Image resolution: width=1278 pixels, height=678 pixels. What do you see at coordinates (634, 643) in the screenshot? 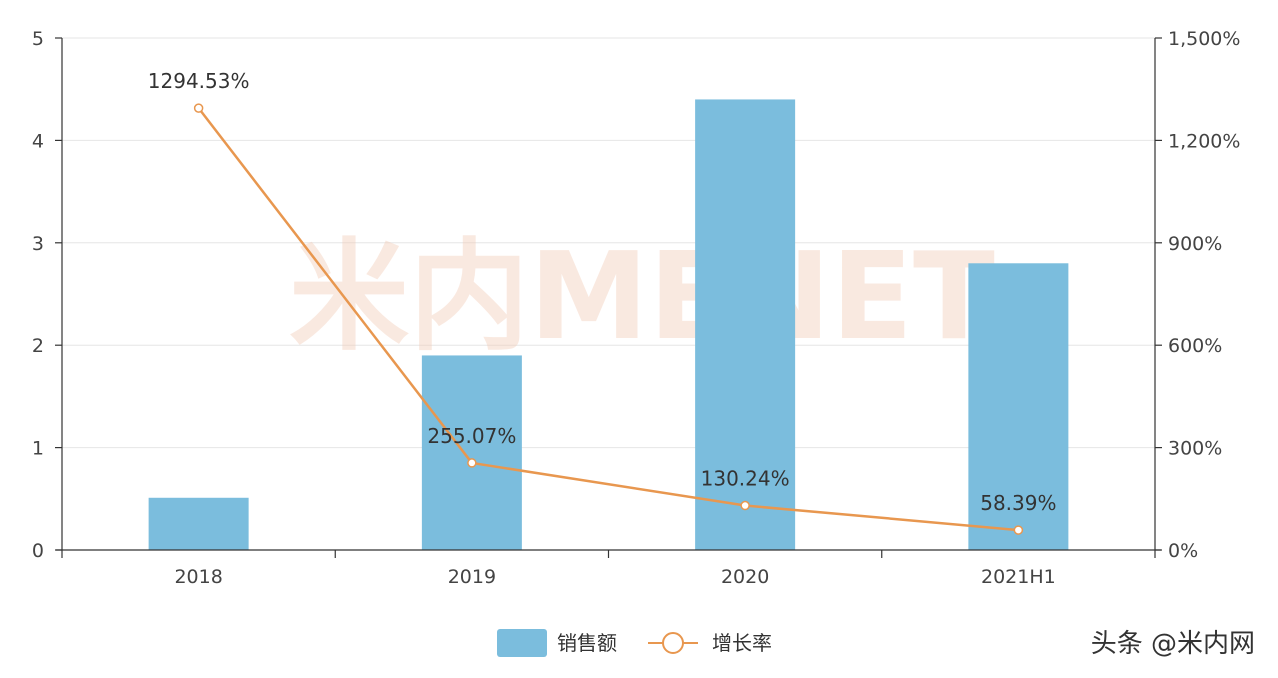
I see `legend: 销售额 增长率` at bounding box center [634, 643].